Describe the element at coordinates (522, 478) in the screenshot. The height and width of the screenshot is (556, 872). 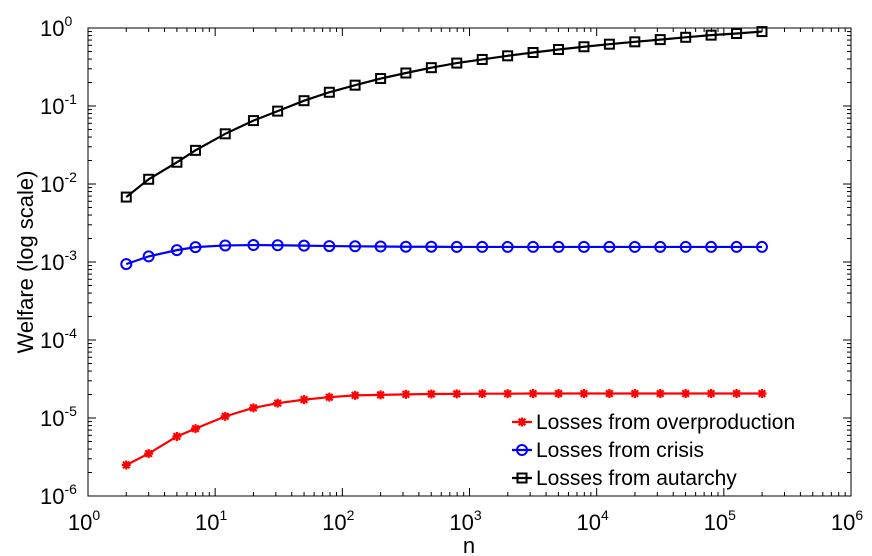
I see `legend-marker-square` at that location.